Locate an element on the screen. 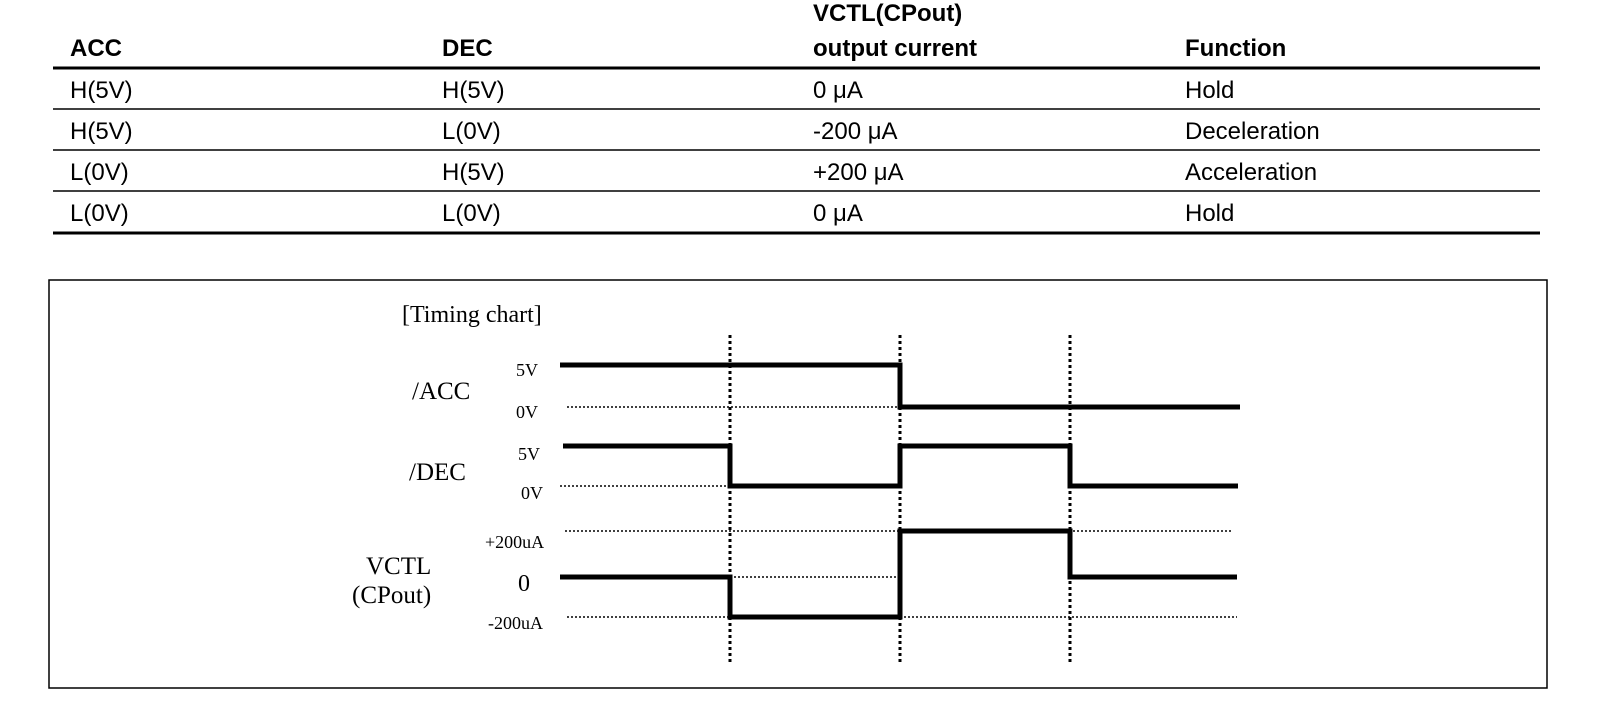  chart-title: [Timing chart] is located at coordinates (472, 315).